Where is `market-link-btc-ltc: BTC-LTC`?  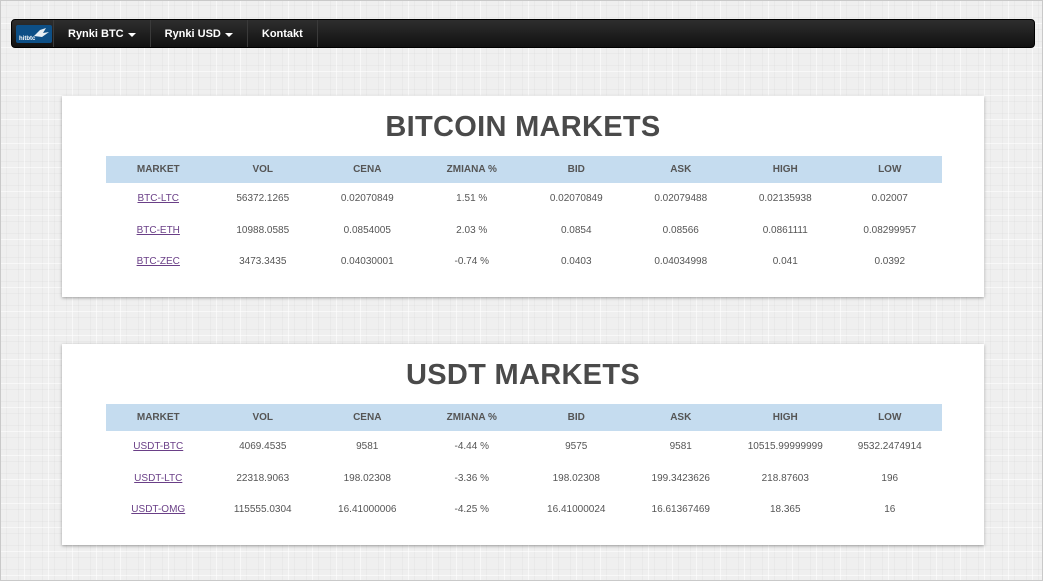 market-link-btc-ltc: BTC-LTC is located at coordinates (158, 199).